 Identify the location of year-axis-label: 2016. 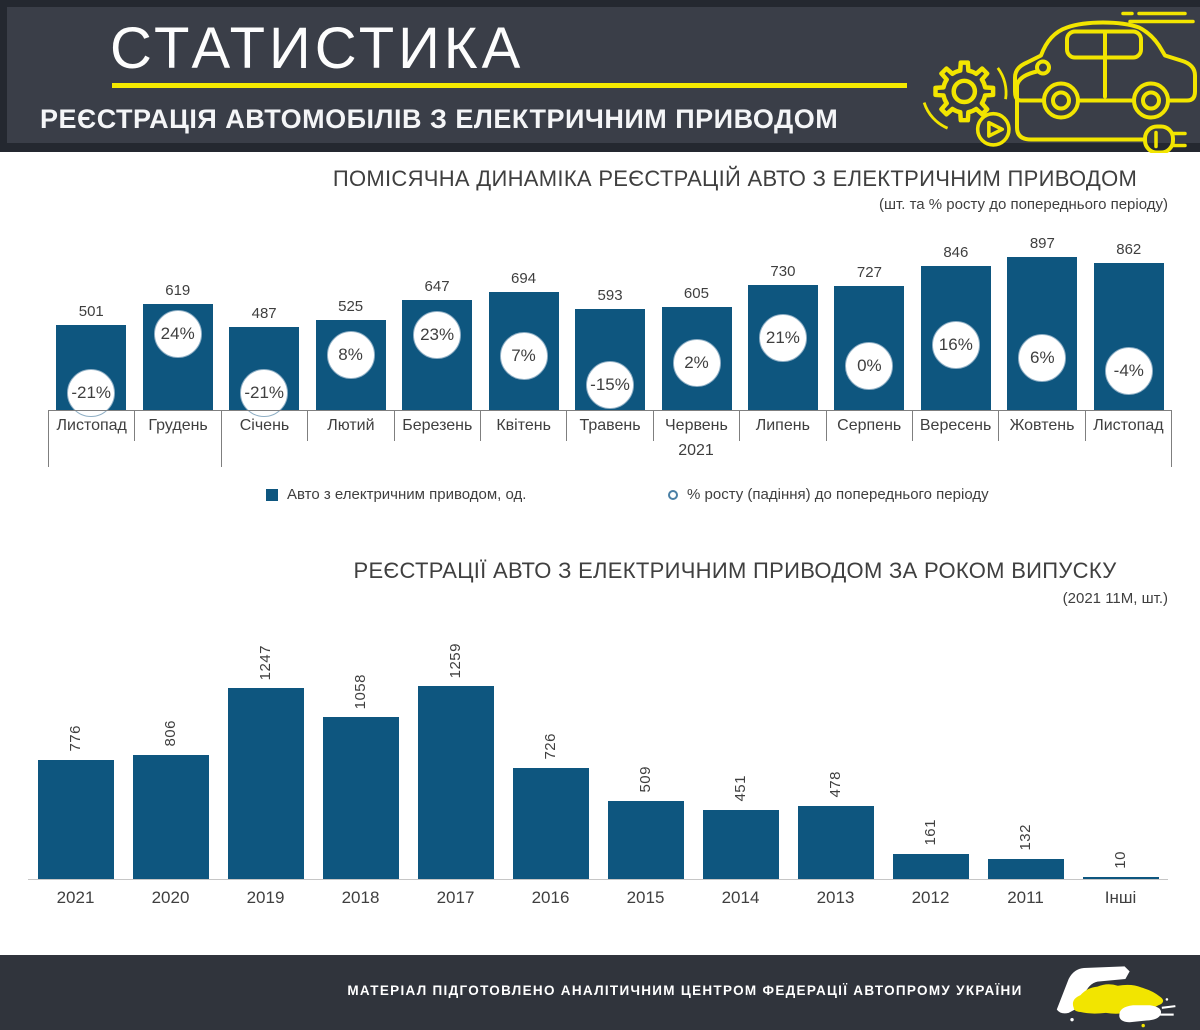
(550, 897).